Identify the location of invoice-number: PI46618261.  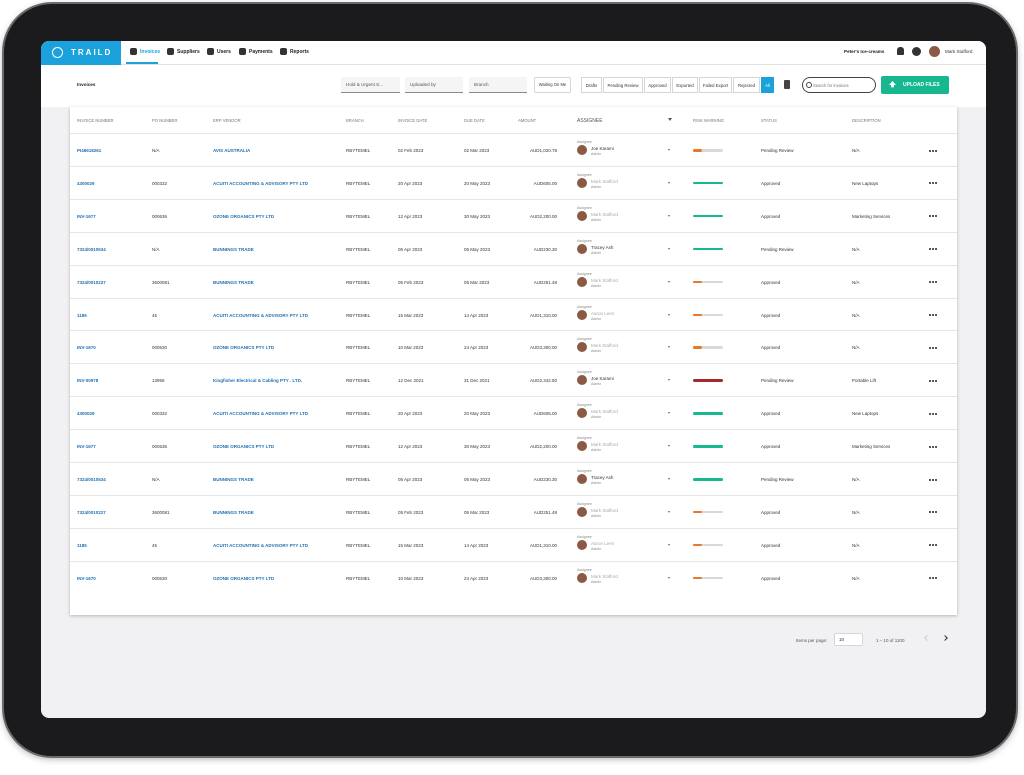
(89, 150).